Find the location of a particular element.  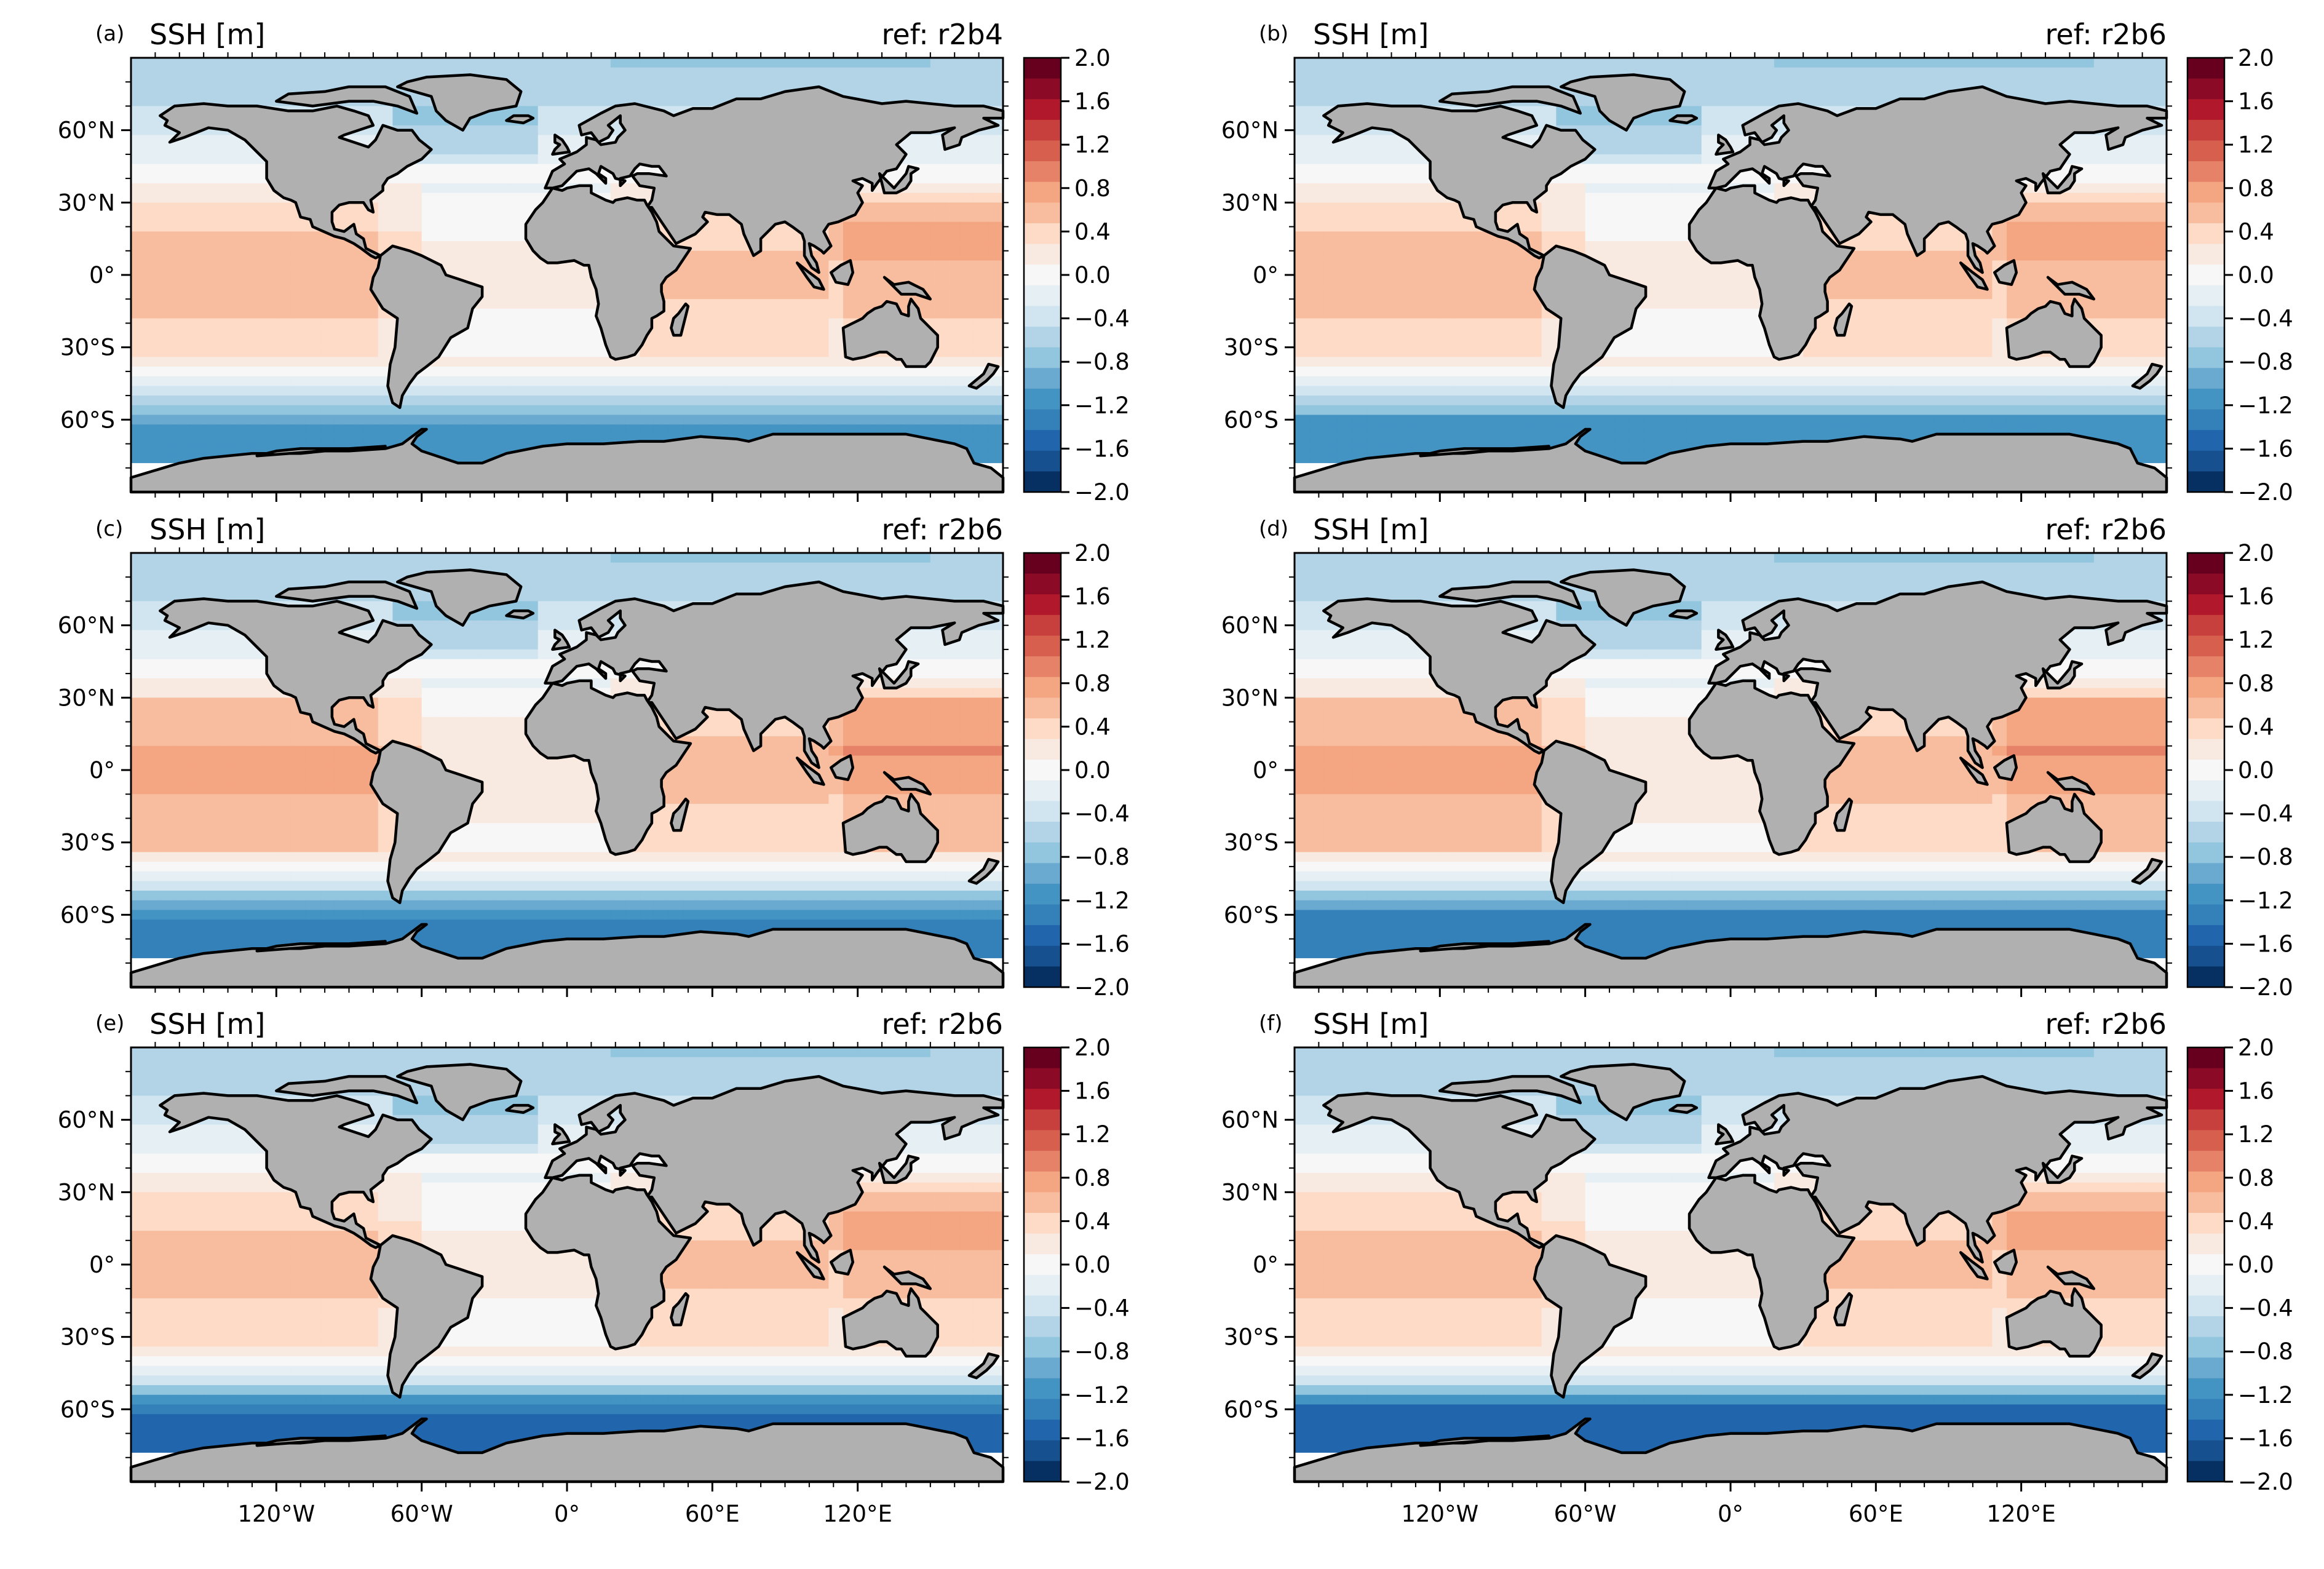

colorbar-tick-label: −1.2 is located at coordinates (1102, 1395).